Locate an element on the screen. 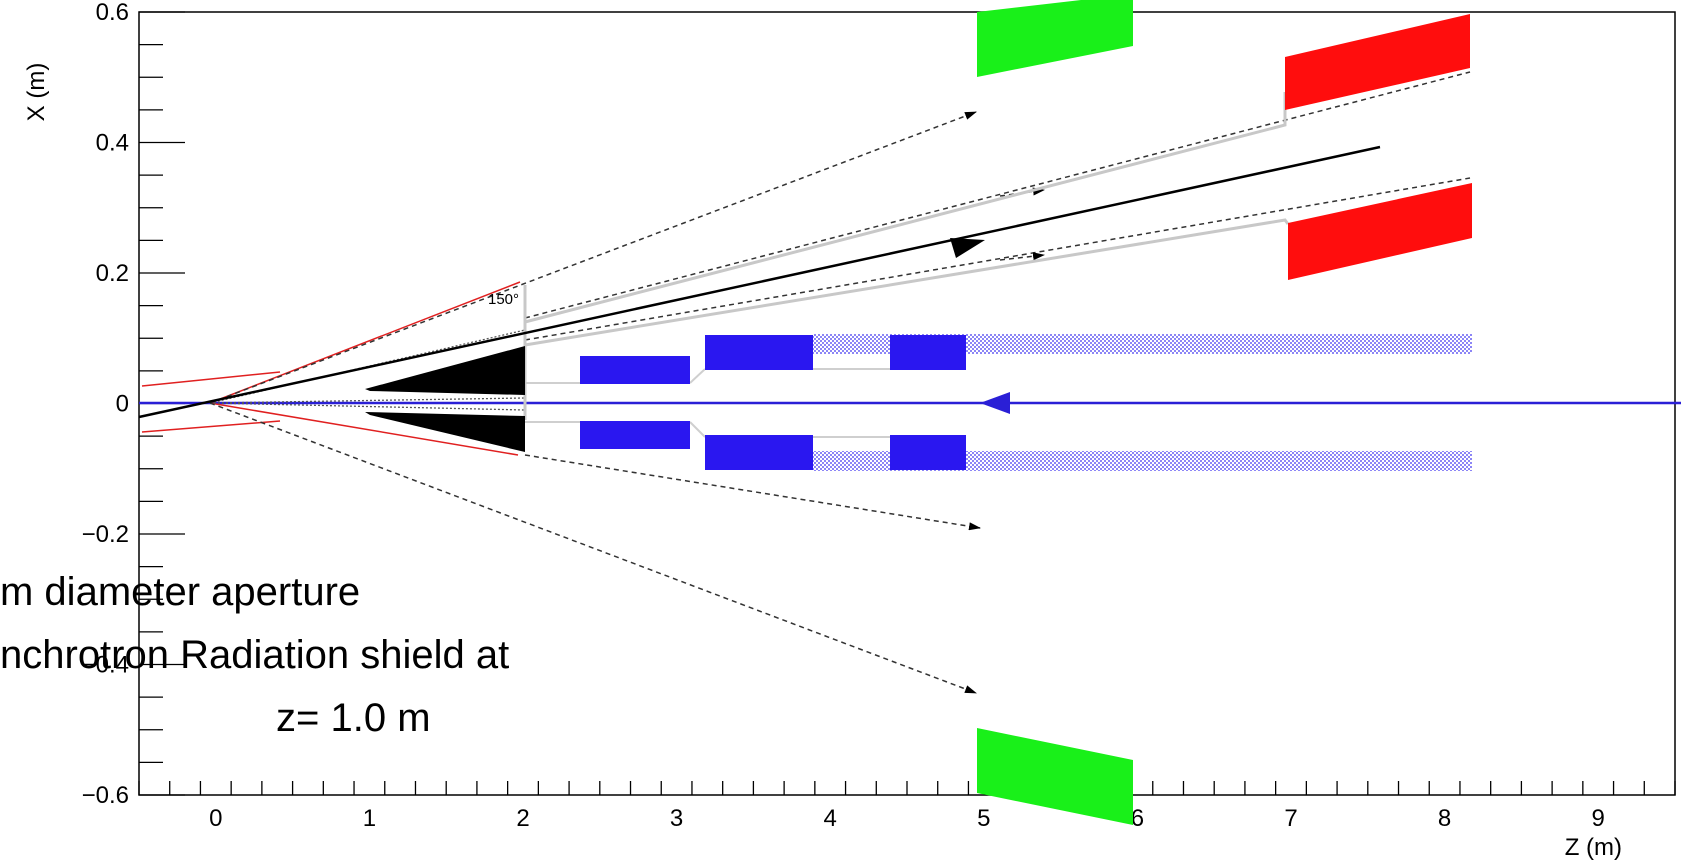 The height and width of the screenshot is (862, 1681). y-axis-ticks: 0.6 0.4 0.2 0 −0.2 −0.4 −0.6 is located at coordinates (133, 404).